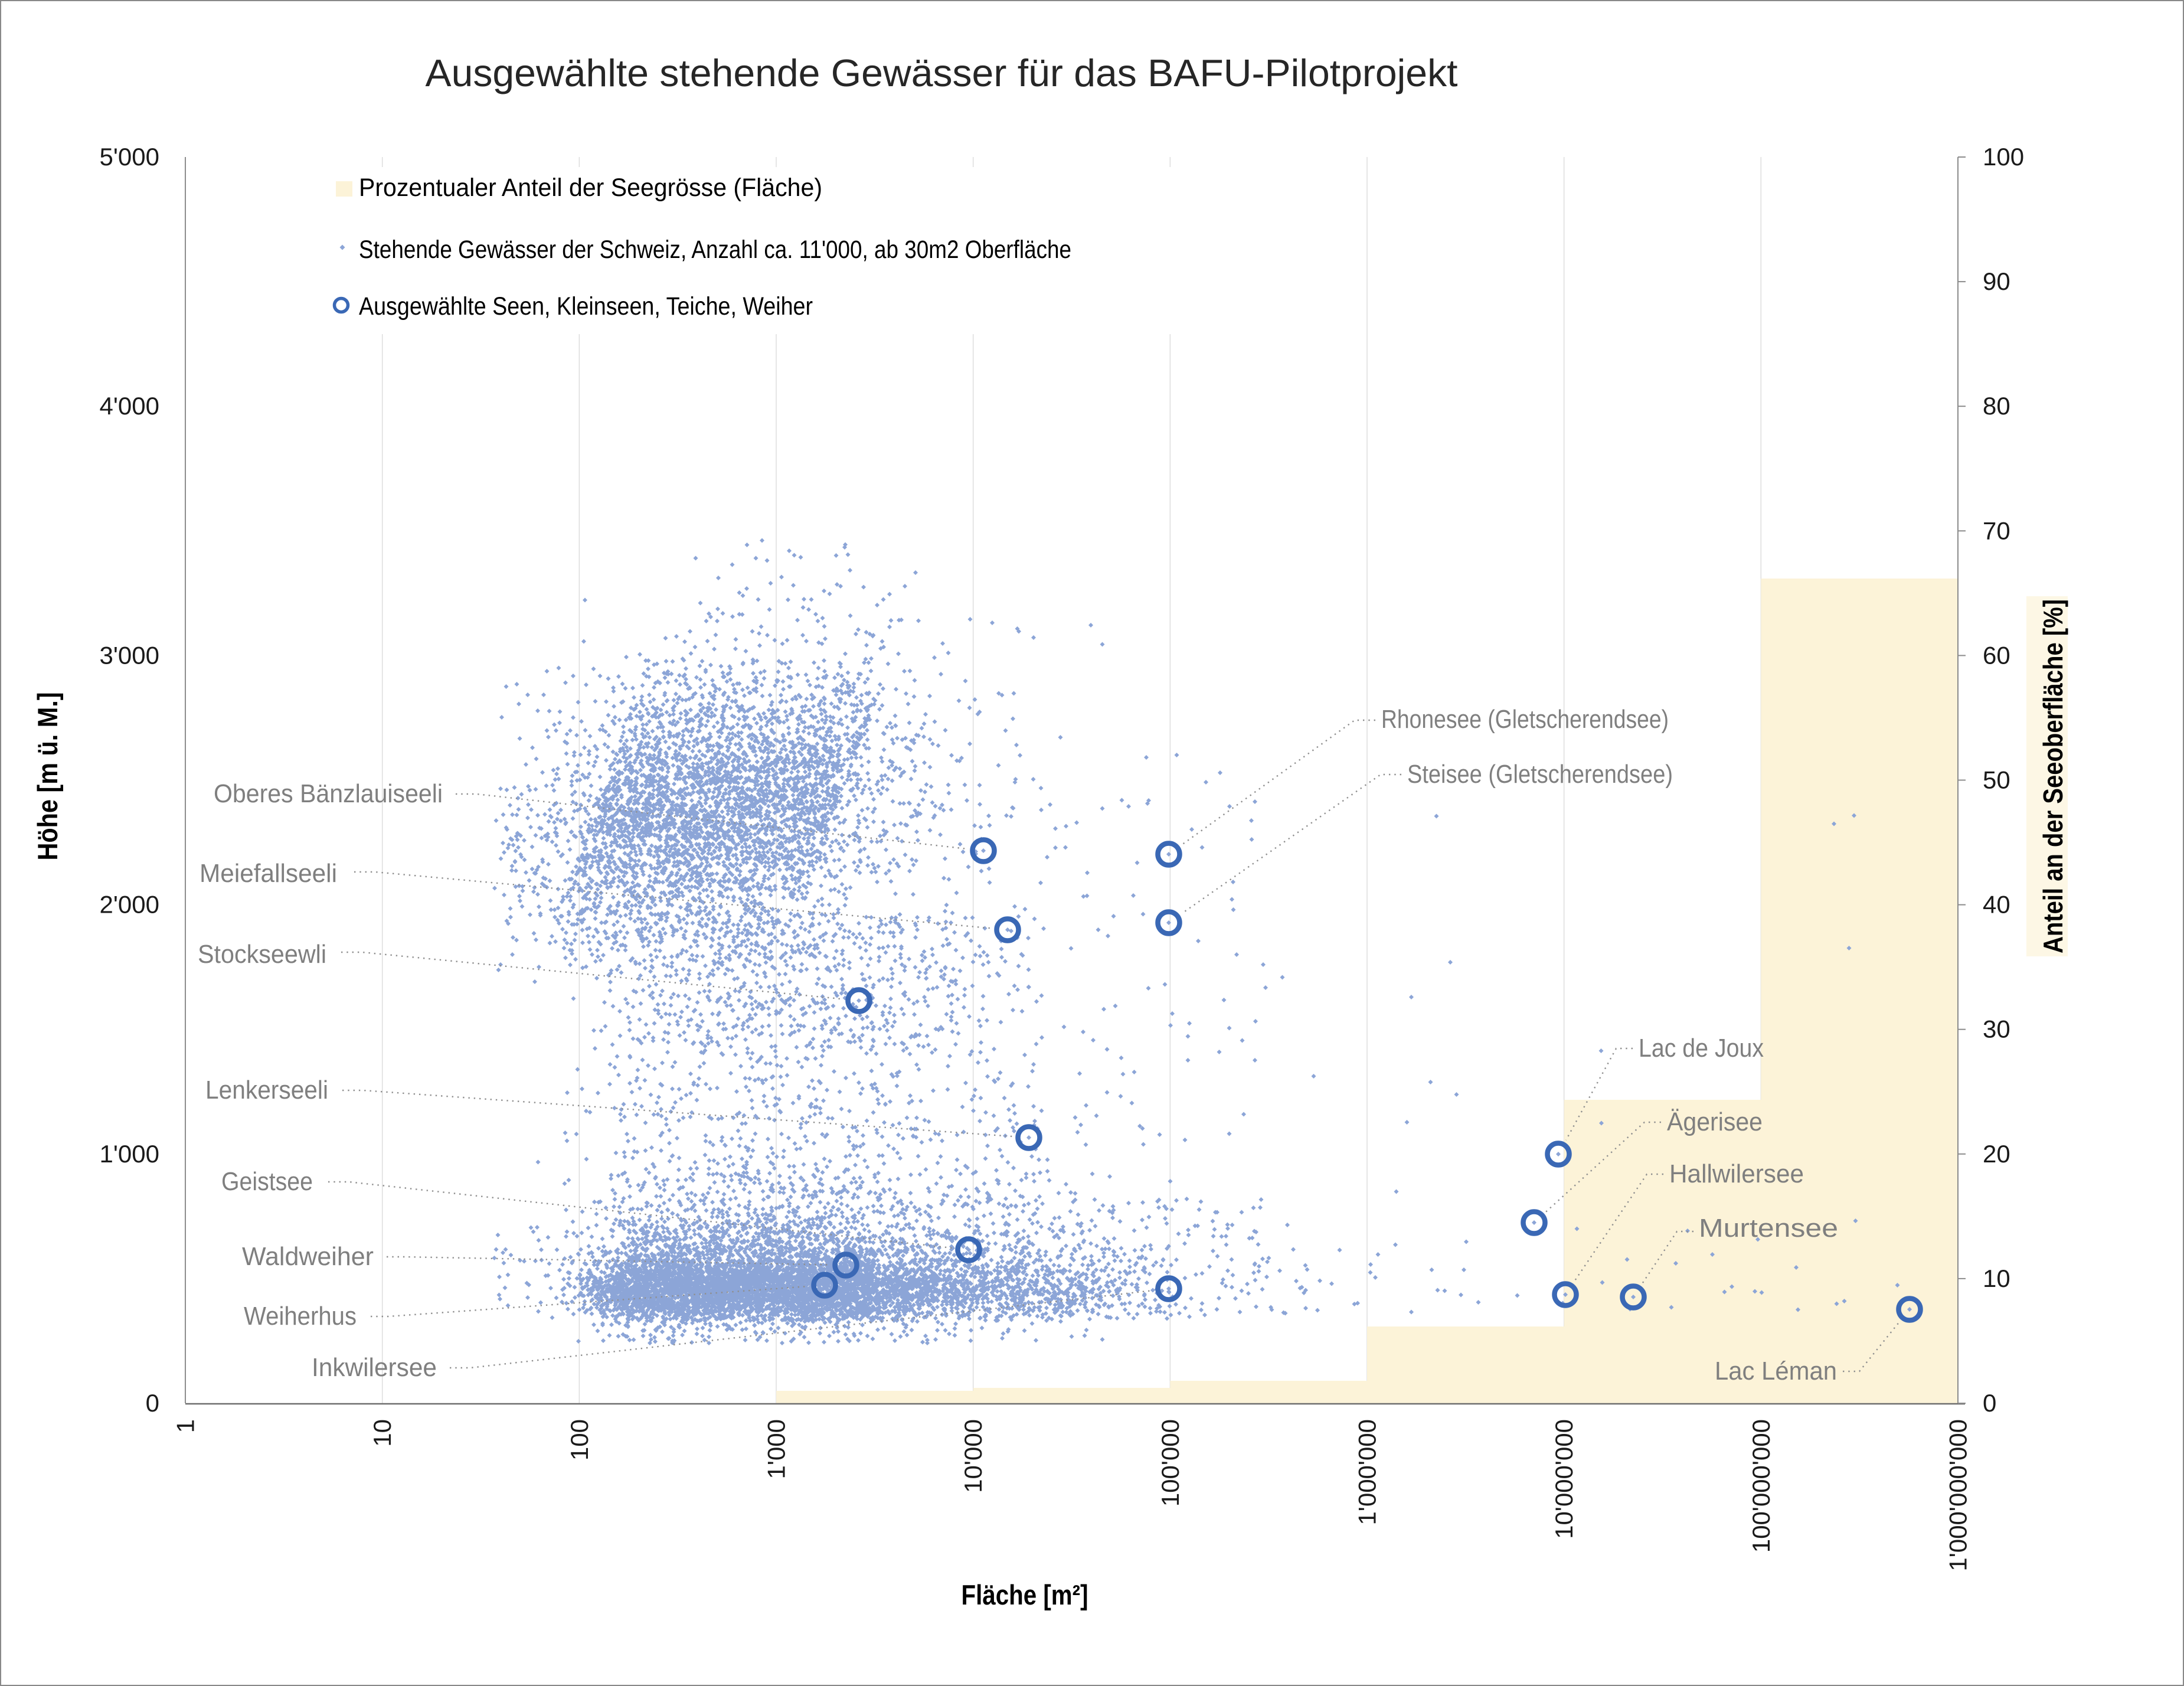 The image size is (2184, 1686). Describe the element at coordinates (1715, 1122) in the screenshot. I see `svg-text: Ägerisee` at that location.